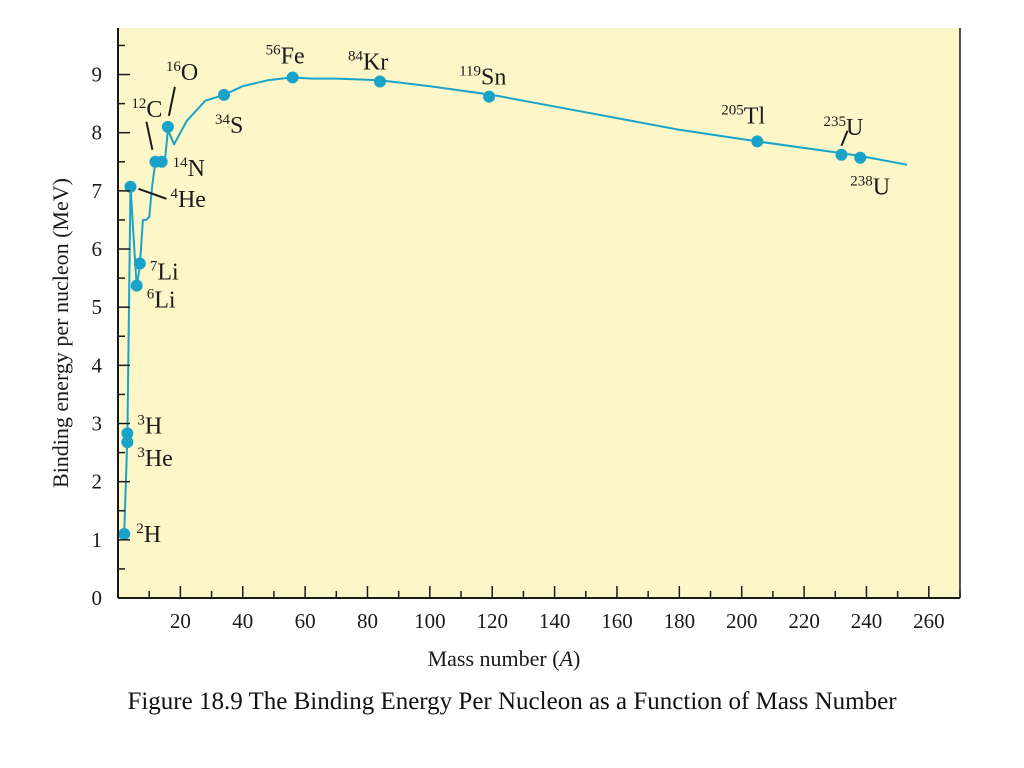 Image resolution: width=1024 pixels, height=768 pixels. I want to click on element-symbol: C, so click(154, 110).